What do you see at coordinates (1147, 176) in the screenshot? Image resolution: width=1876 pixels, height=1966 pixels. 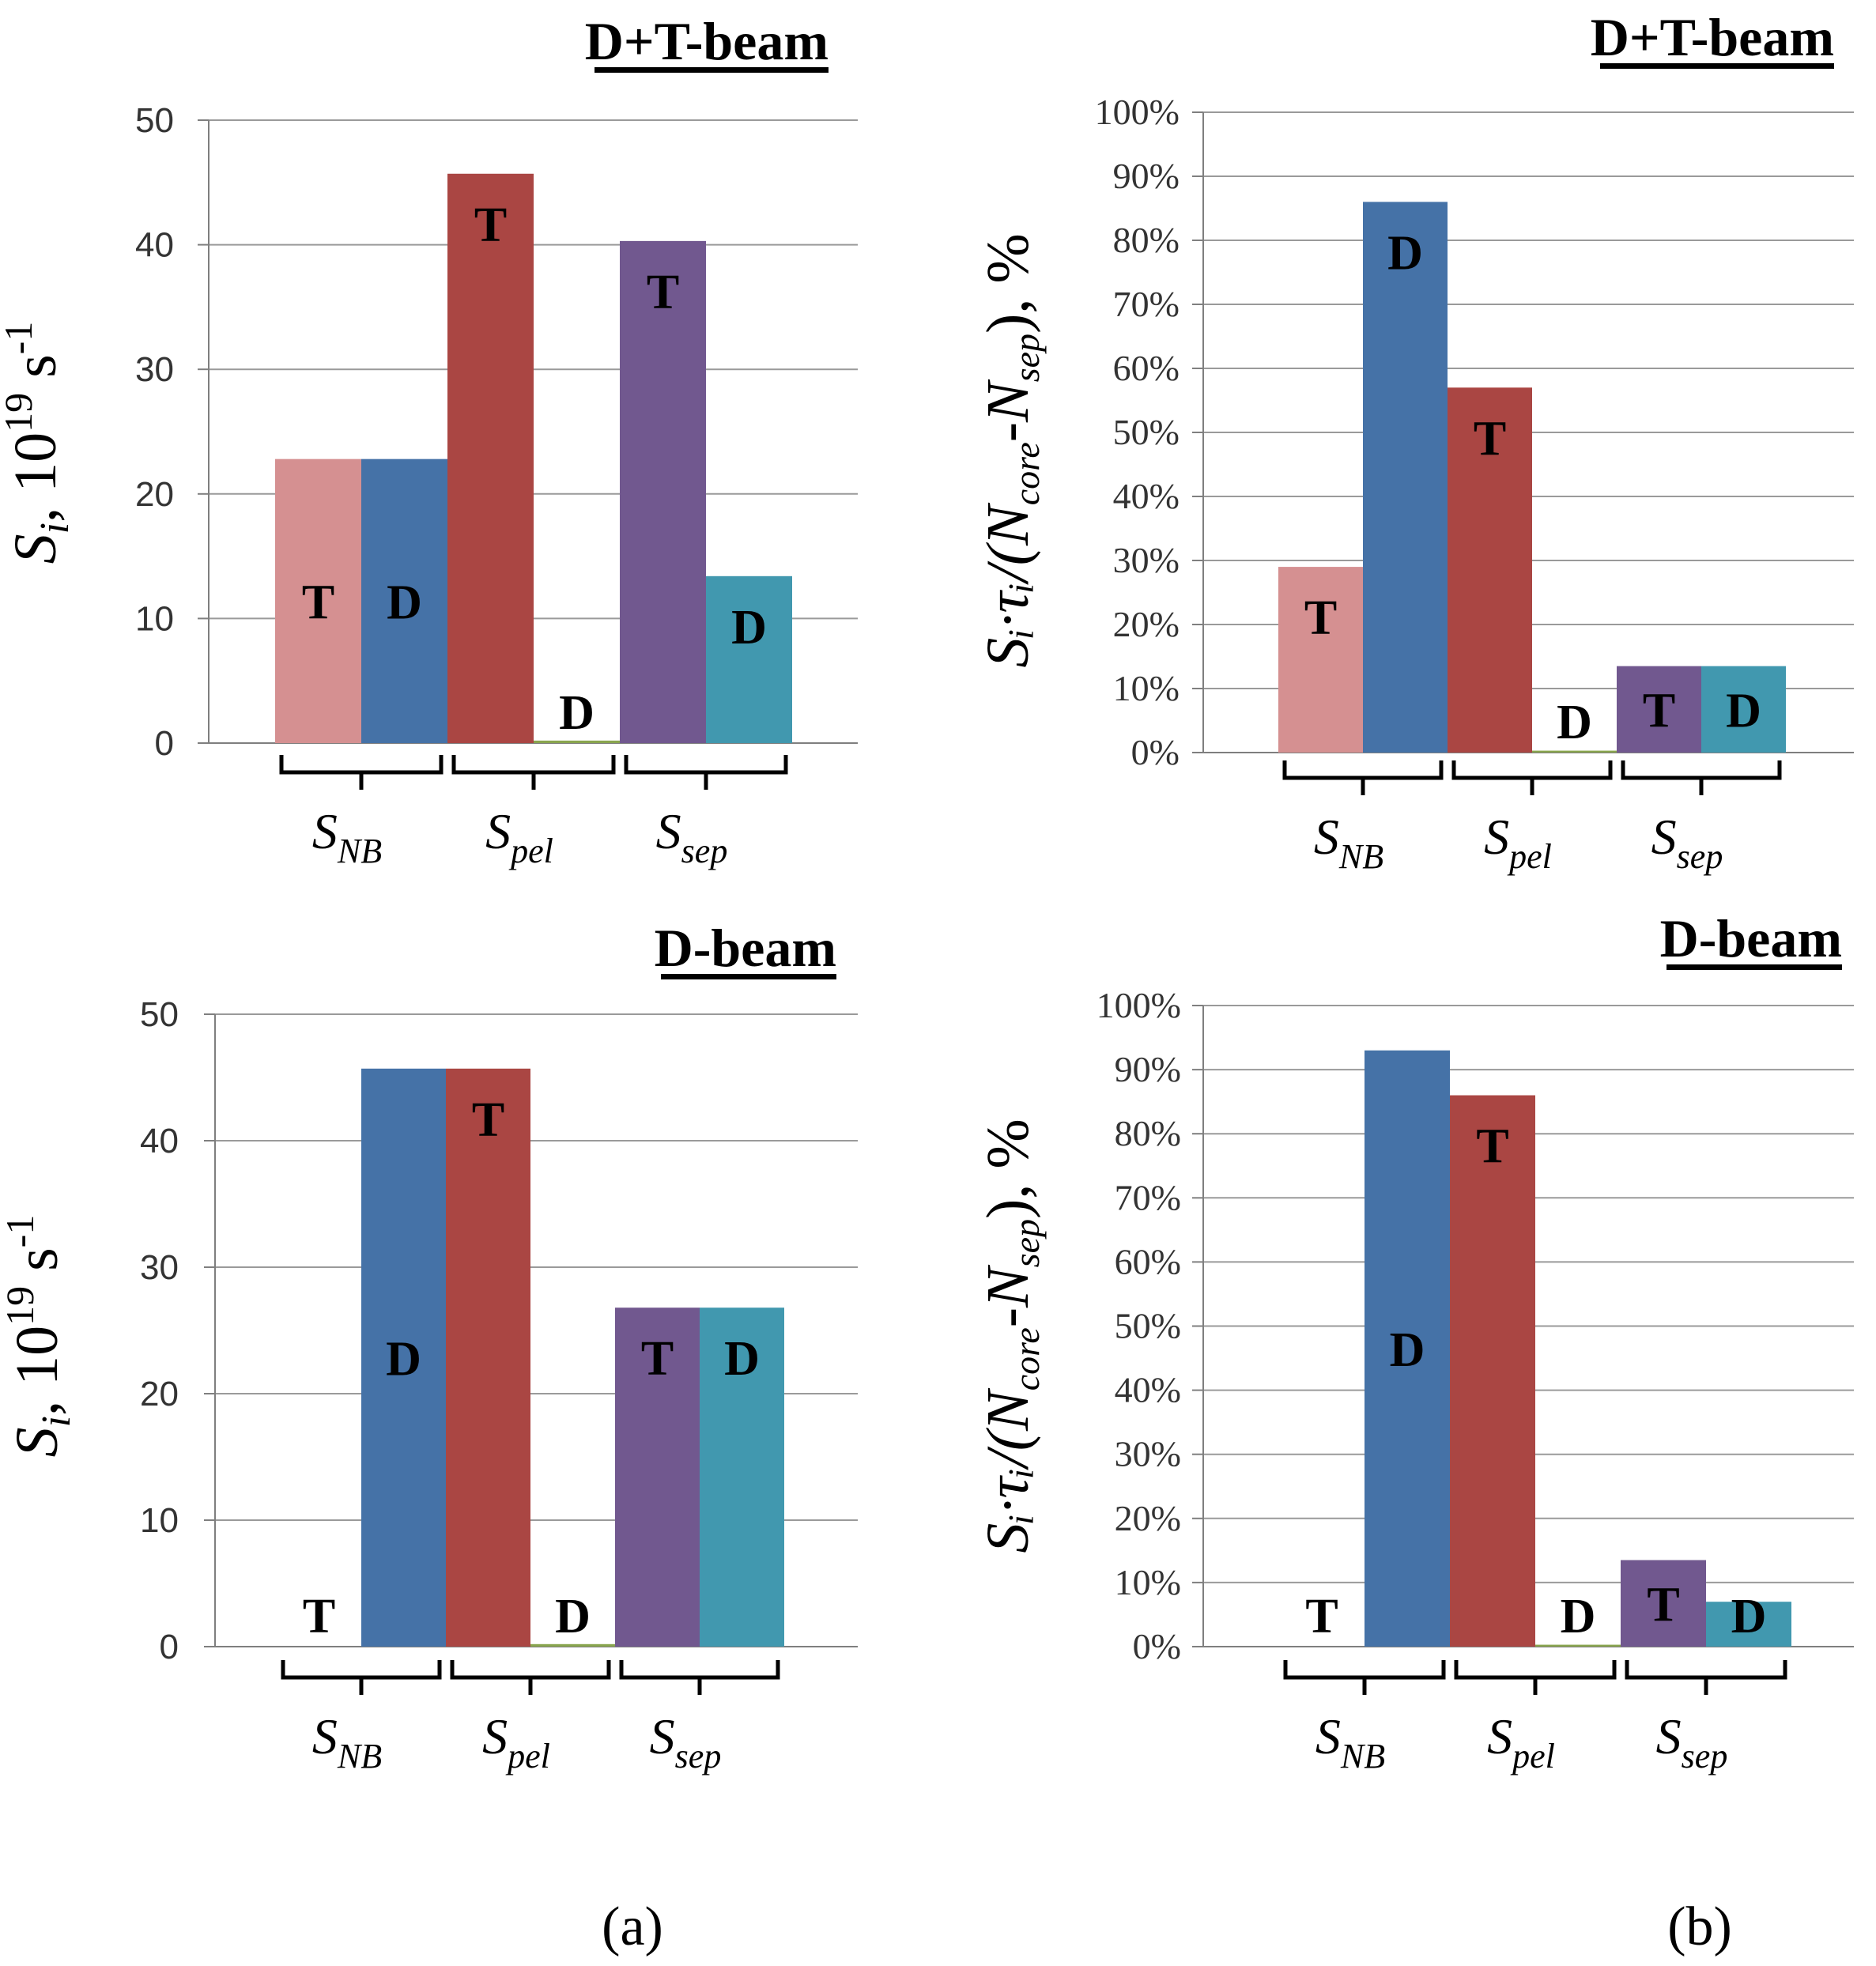 I see `y-tick-label: 90%` at bounding box center [1147, 176].